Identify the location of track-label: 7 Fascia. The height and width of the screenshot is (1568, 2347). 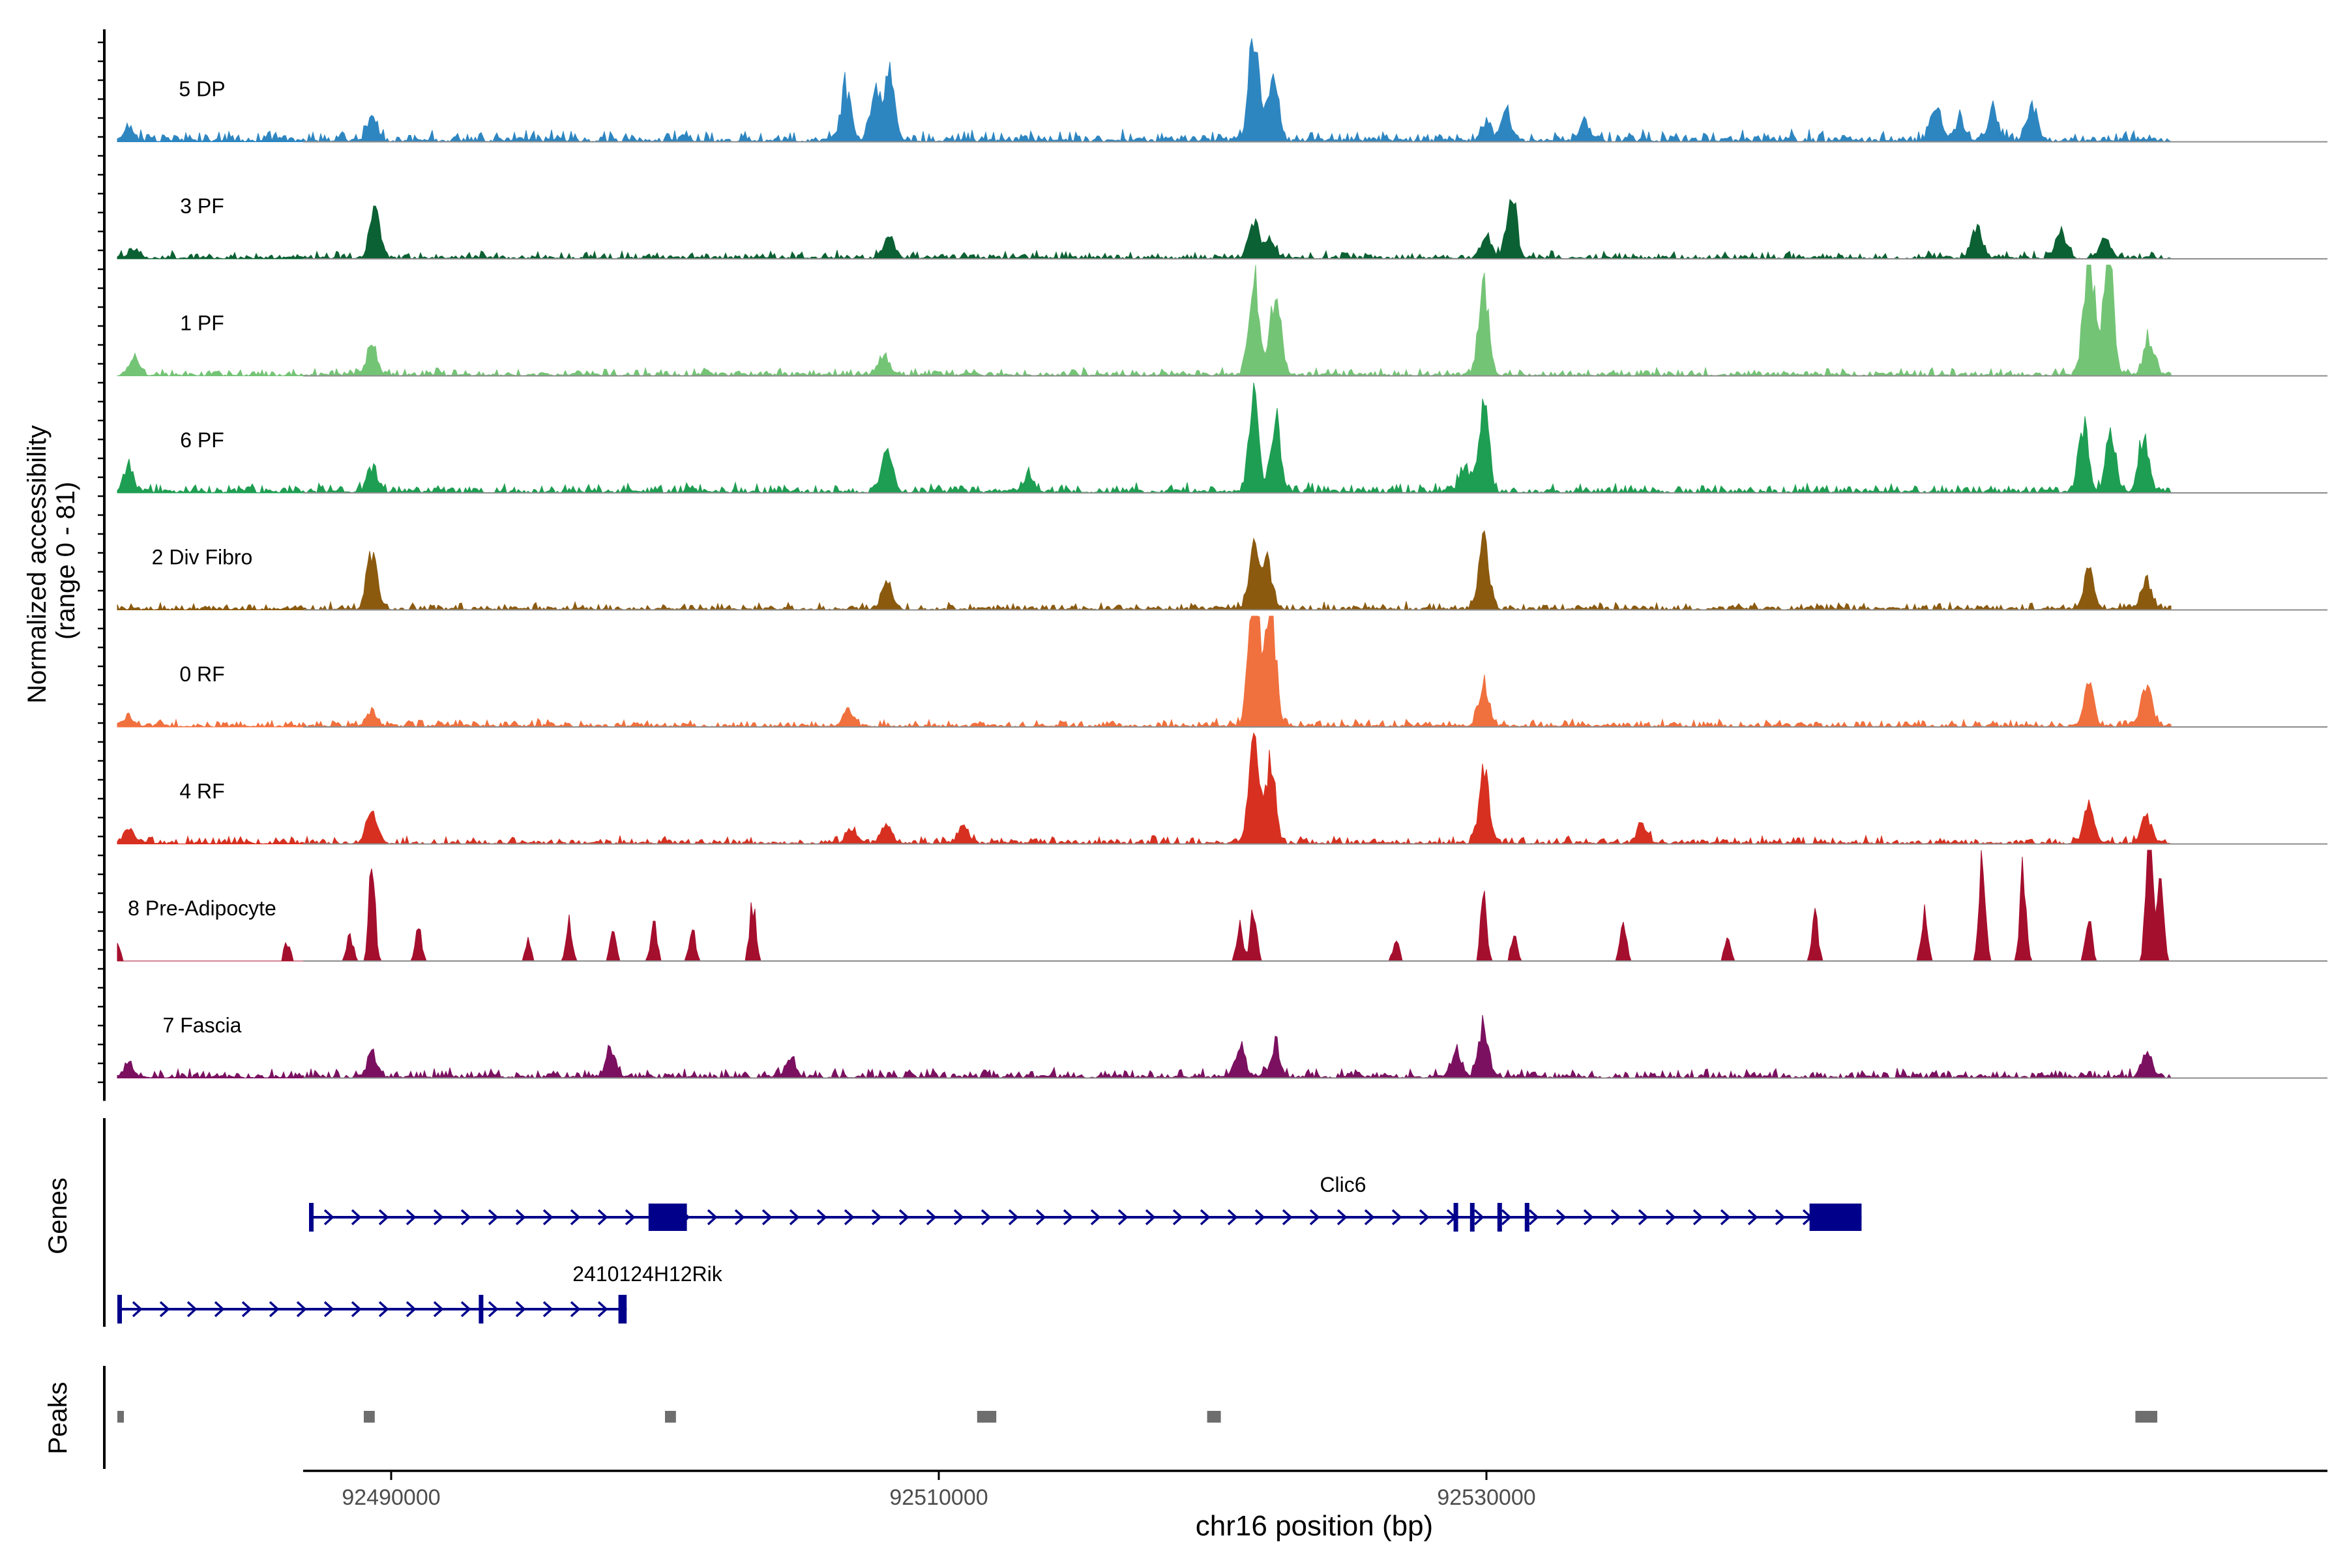
(202, 1026).